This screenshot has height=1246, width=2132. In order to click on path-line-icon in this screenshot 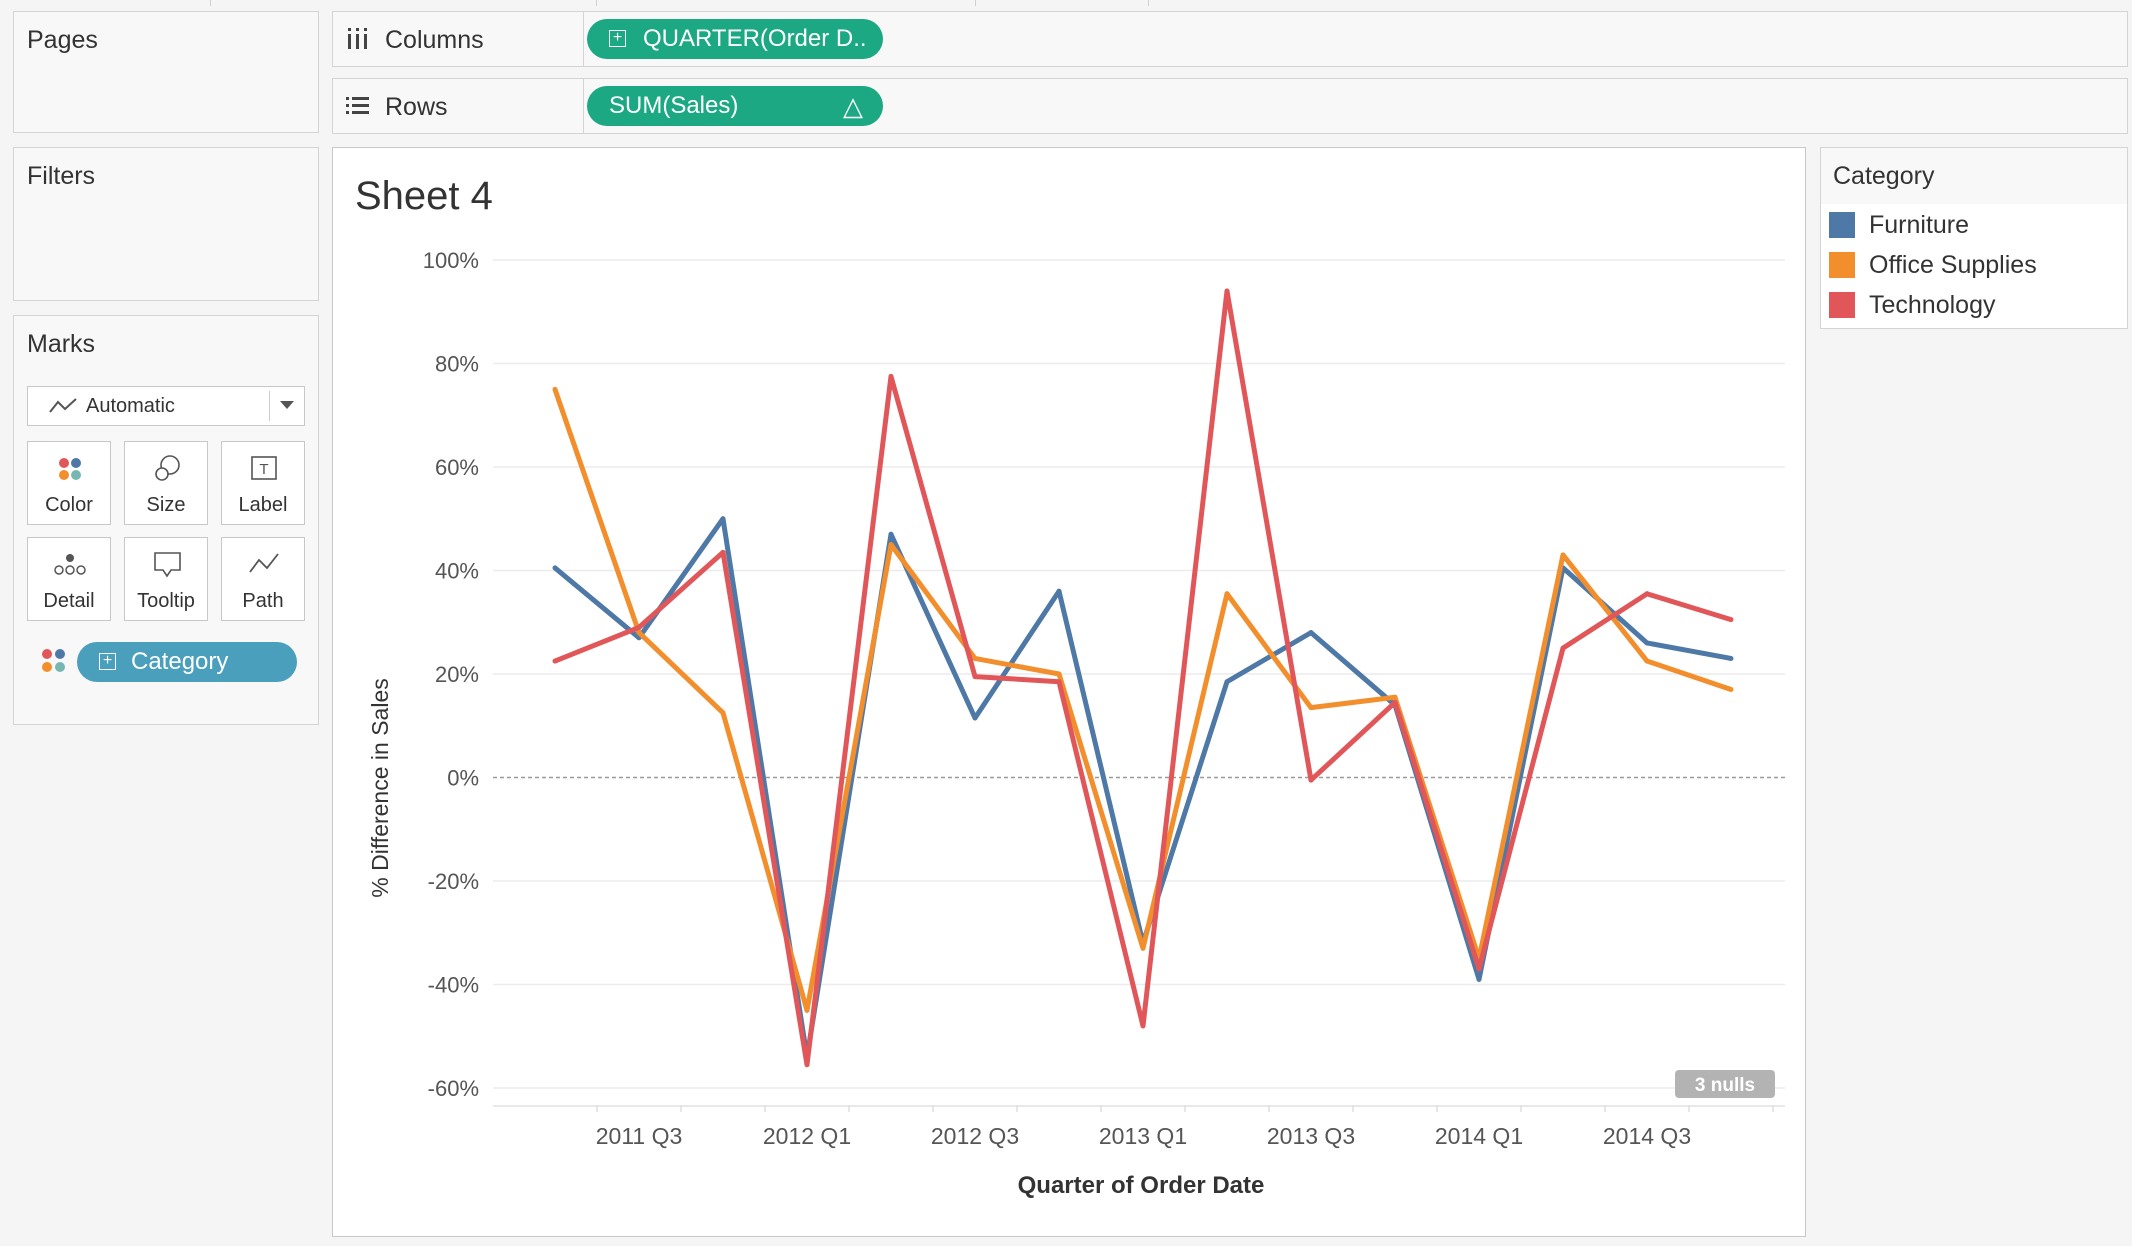, I will do `click(264, 563)`.